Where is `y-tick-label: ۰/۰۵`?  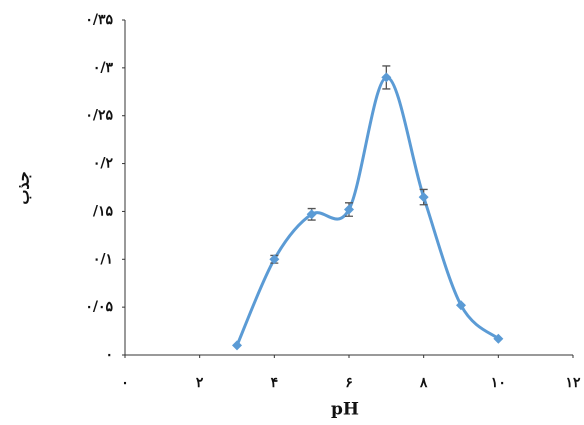 y-tick-label: ۰/۰۵ is located at coordinates (99, 307).